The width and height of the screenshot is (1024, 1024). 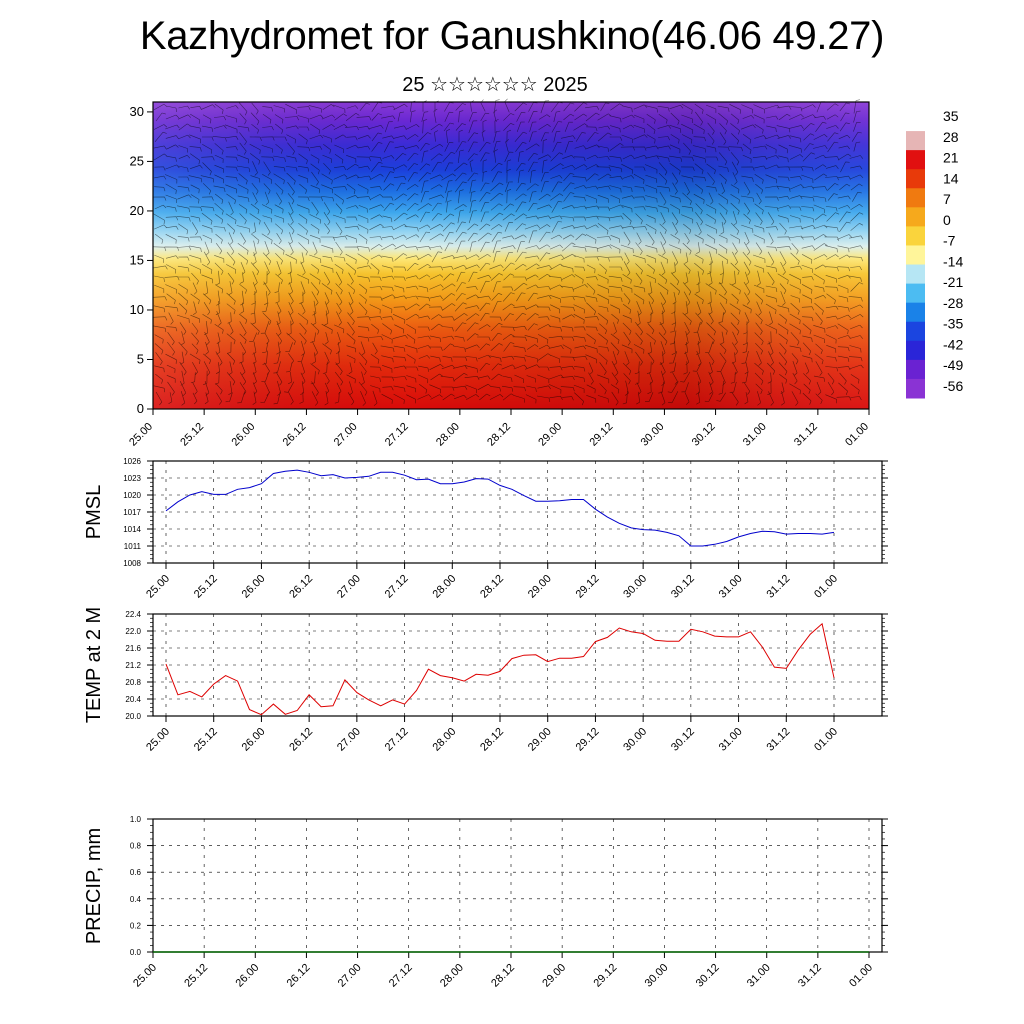 I want to click on p1-xtick-label: 31.00, so click(x=755, y=435).